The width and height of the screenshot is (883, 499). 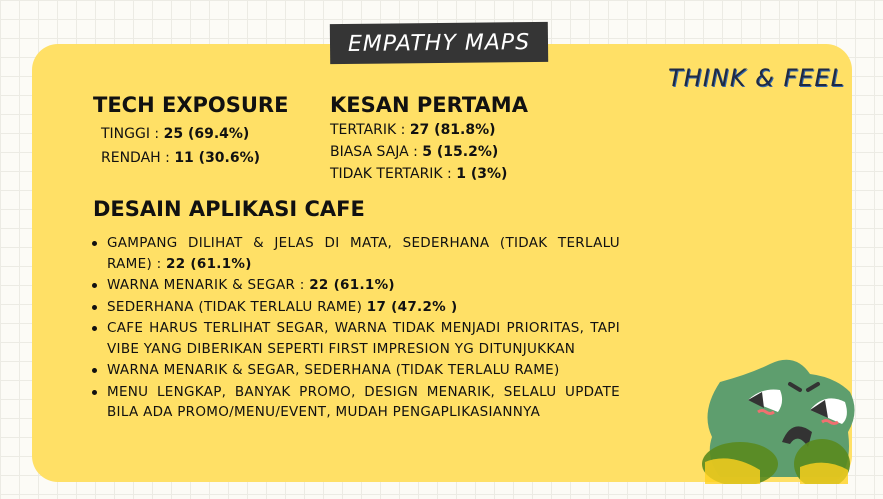 I want to click on tech-row: TINGGI : 25 (69.4%), so click(x=175, y=134).